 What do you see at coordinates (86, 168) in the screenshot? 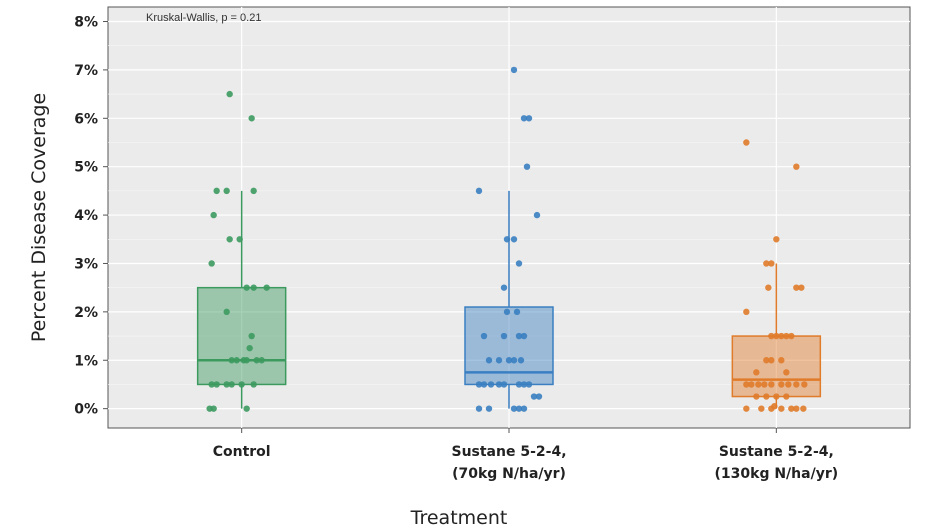
I see `y-tick-label: 5%` at bounding box center [86, 168].